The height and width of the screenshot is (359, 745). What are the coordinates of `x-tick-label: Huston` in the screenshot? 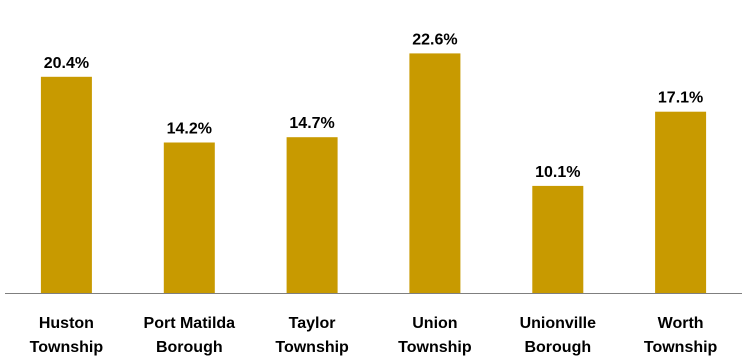 It's located at (66, 323).